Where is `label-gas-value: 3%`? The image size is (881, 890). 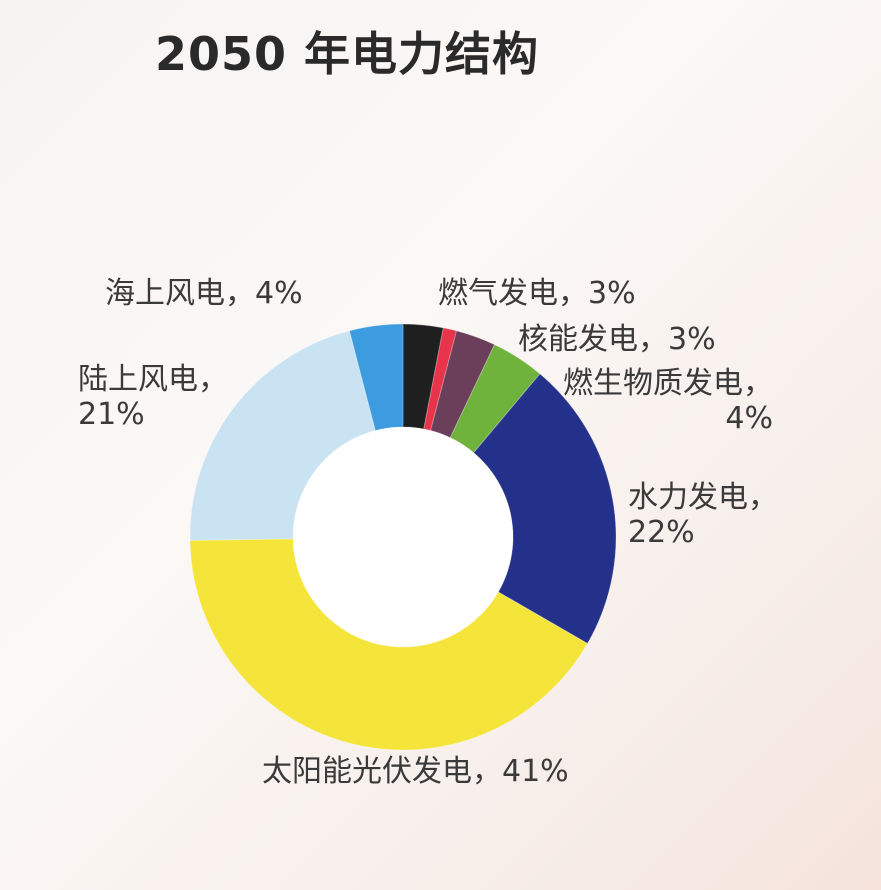 label-gas-value: 3% is located at coordinates (612, 293).